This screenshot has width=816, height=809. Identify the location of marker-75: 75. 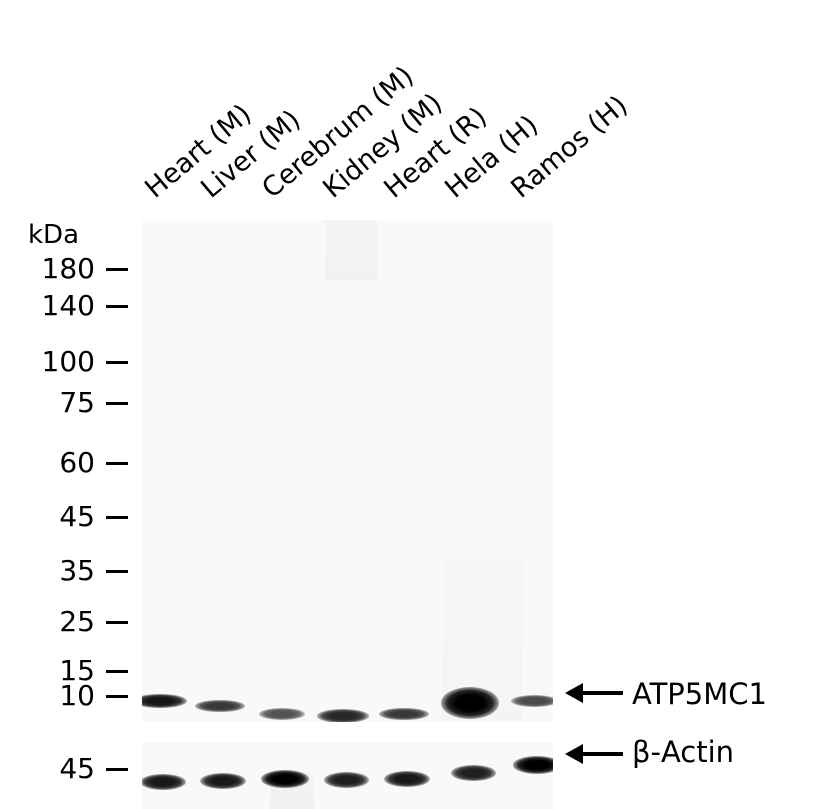
(67, 403).